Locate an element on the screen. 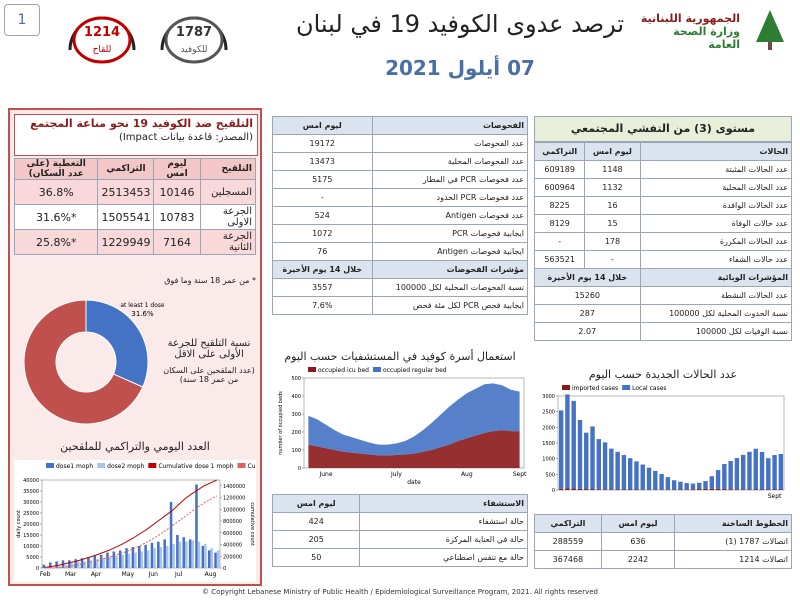  y-tick-label: 100 is located at coordinates (296, 451).